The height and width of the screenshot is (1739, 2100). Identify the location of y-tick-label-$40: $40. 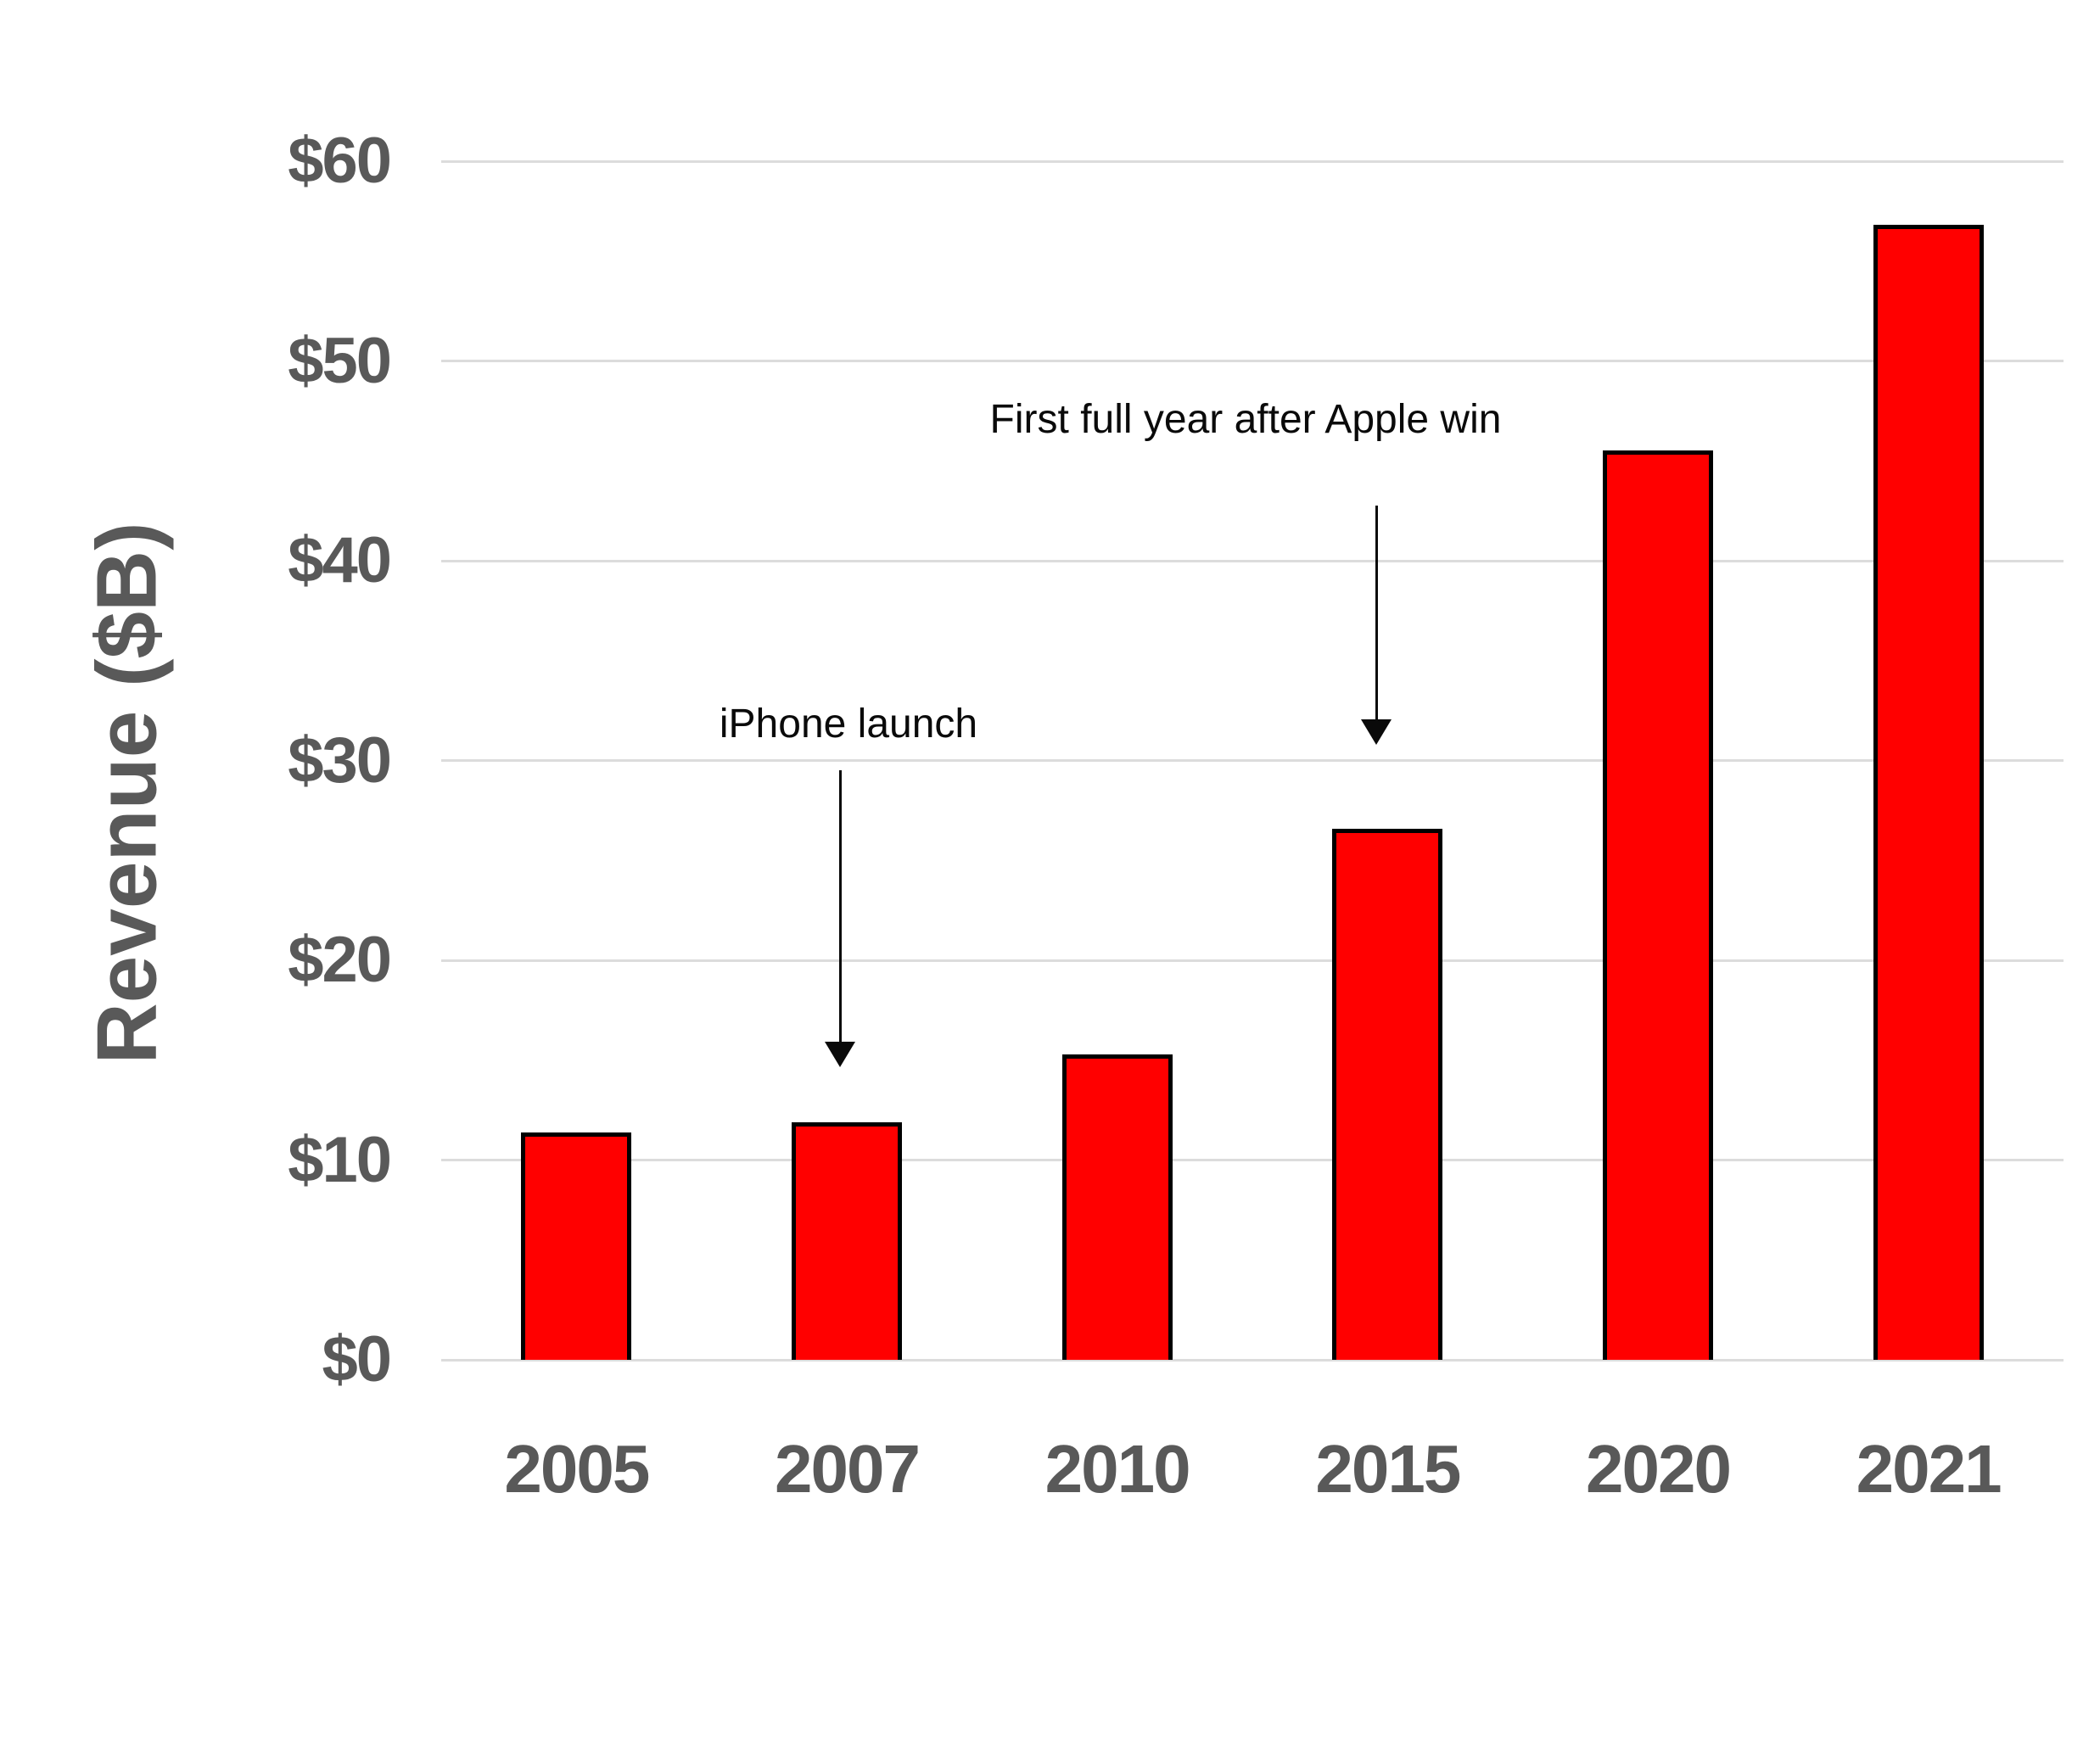
(340, 560).